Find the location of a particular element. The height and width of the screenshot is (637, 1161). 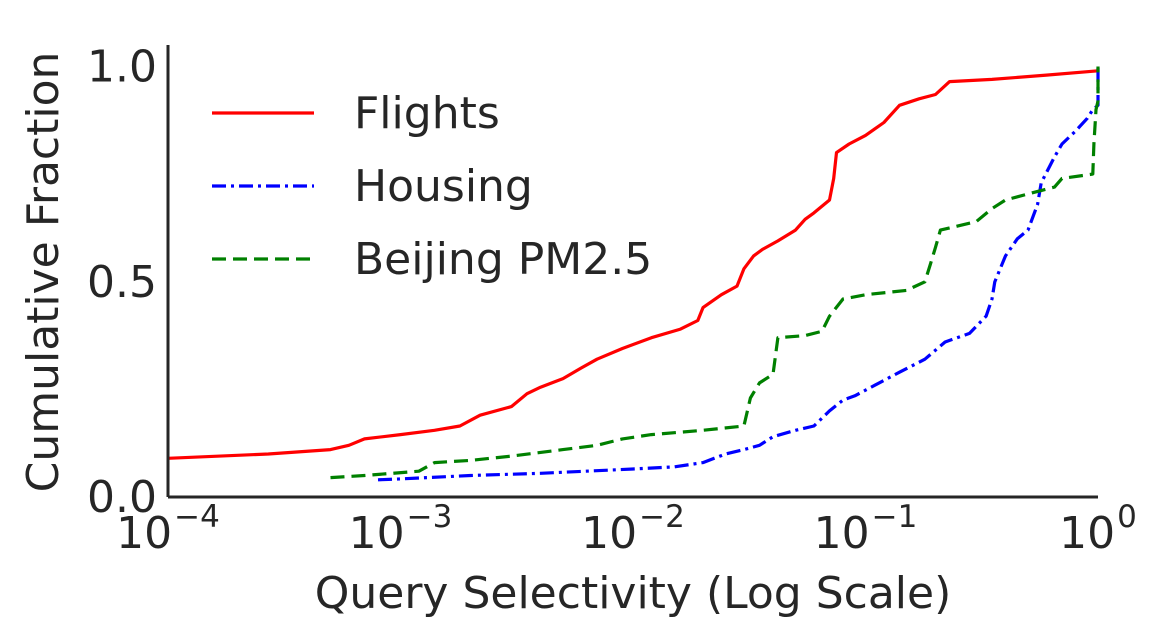

y-tick-label: 0.0 is located at coordinates (122, 497).